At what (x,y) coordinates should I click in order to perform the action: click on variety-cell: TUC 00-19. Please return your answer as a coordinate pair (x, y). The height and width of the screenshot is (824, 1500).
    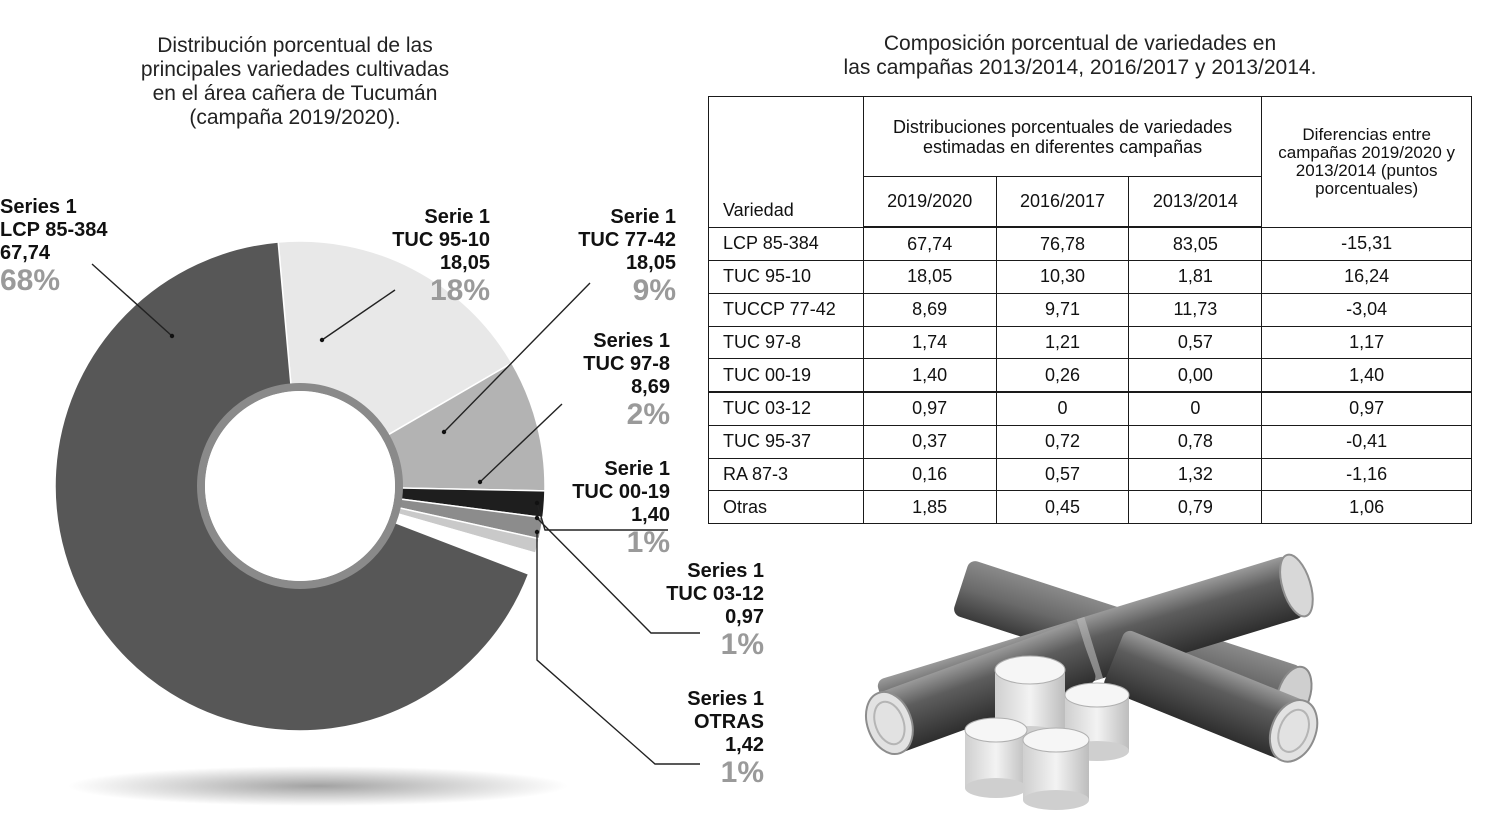
    Looking at the image, I should click on (786, 376).